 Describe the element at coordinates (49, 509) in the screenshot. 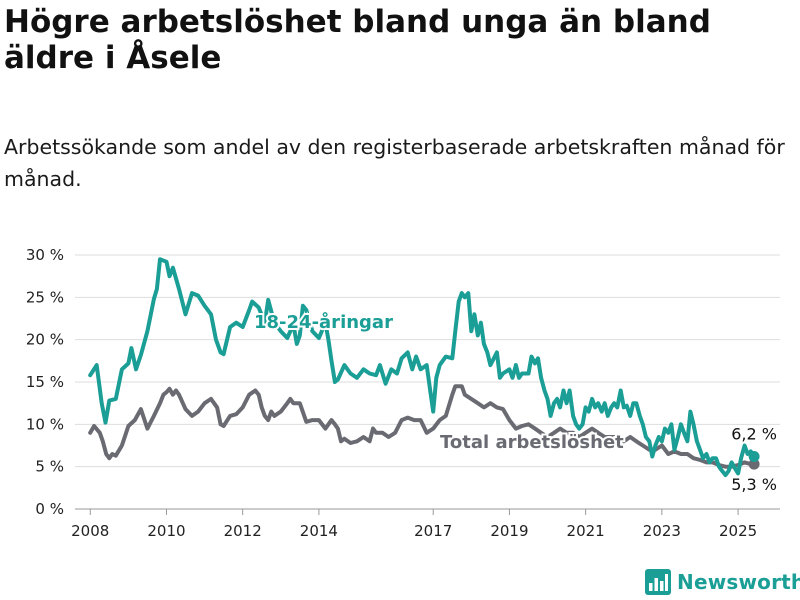

I see `y-tick-label: 0 %` at that location.